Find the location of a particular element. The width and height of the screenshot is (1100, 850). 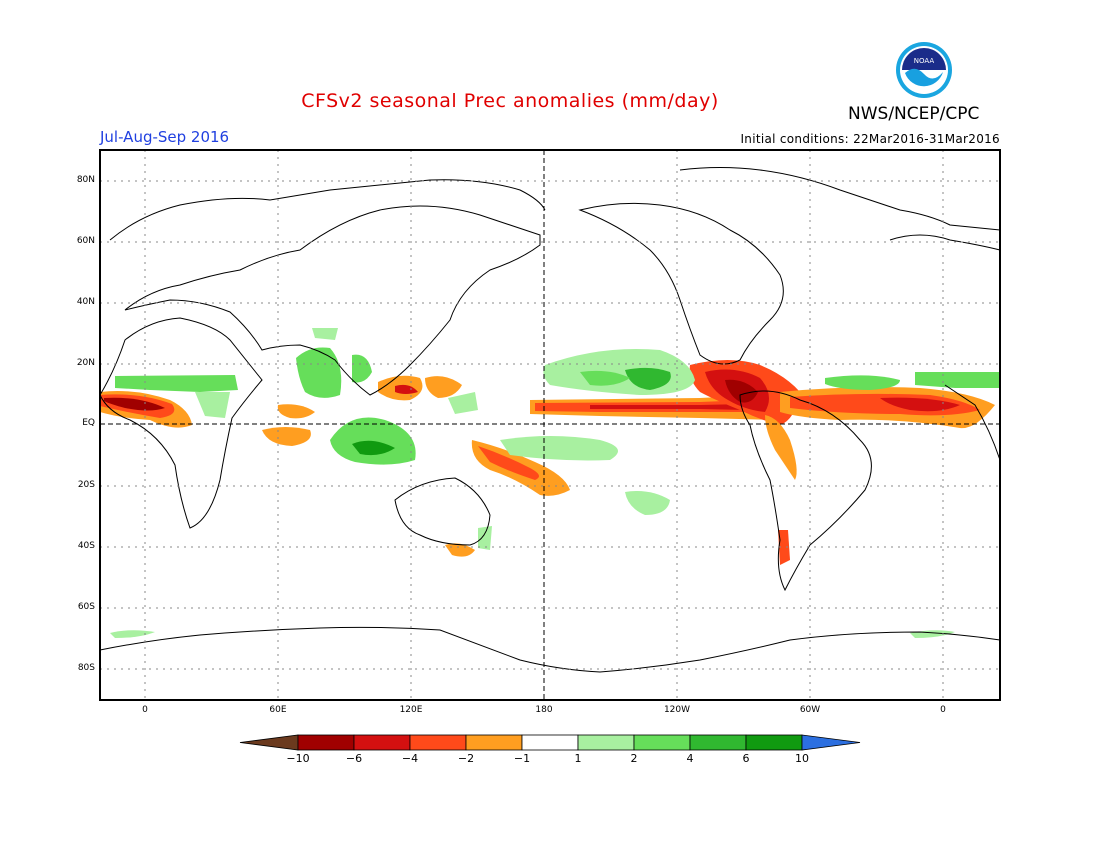

initial-conditions-label: Initial conditions: 22Mar2016-31Mar2016 is located at coordinates (870, 139).